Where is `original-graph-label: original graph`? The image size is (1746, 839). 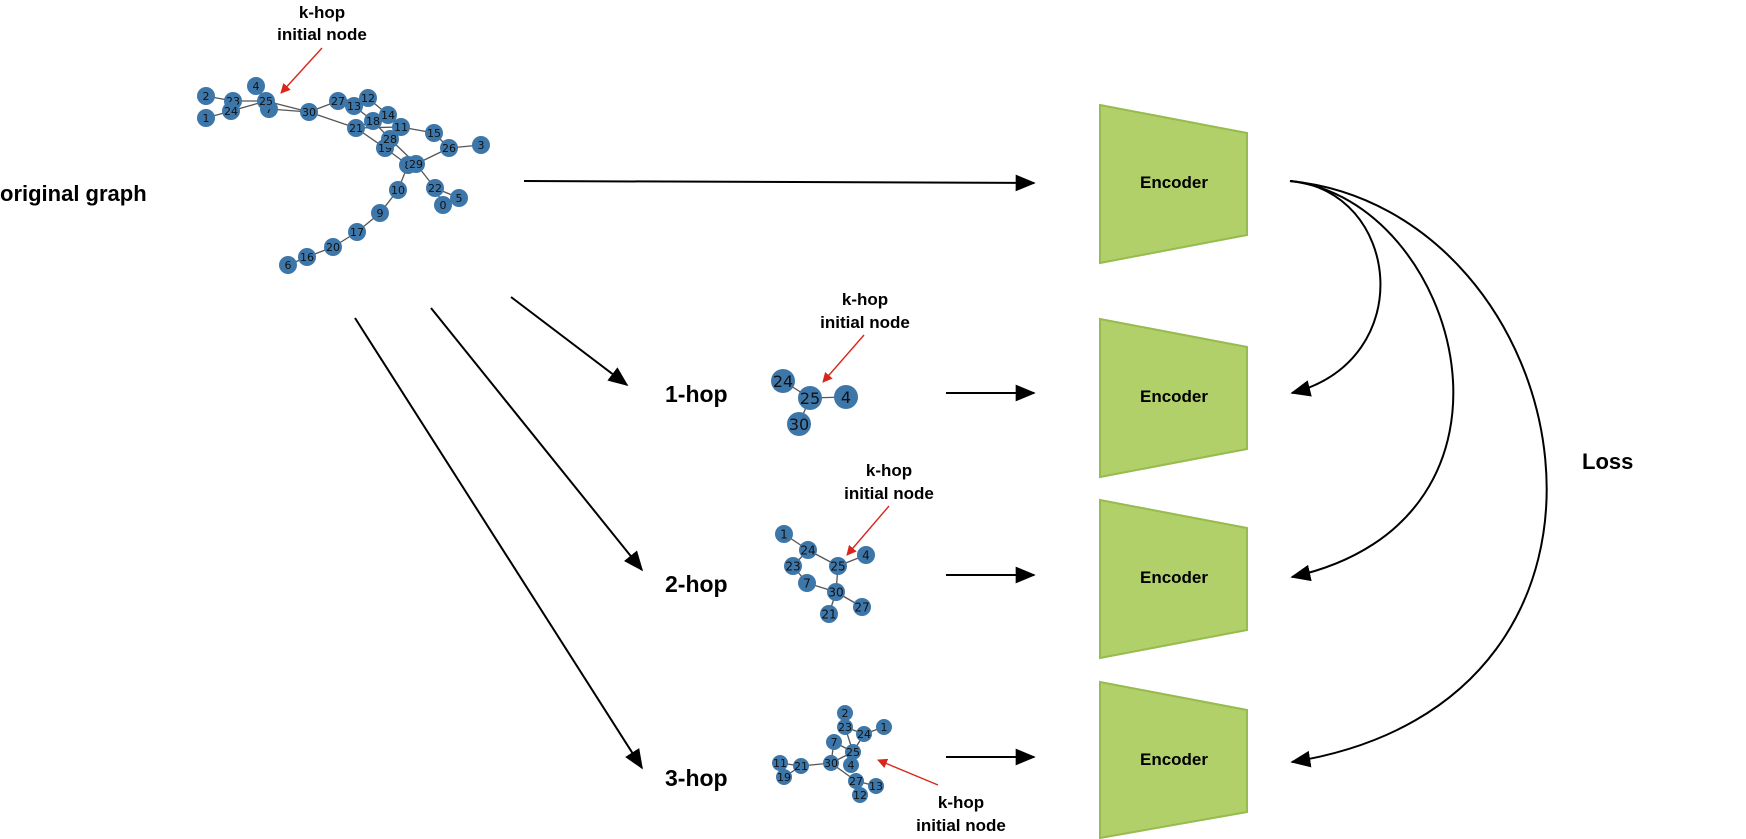
original-graph-label: original graph is located at coordinates (73, 193).